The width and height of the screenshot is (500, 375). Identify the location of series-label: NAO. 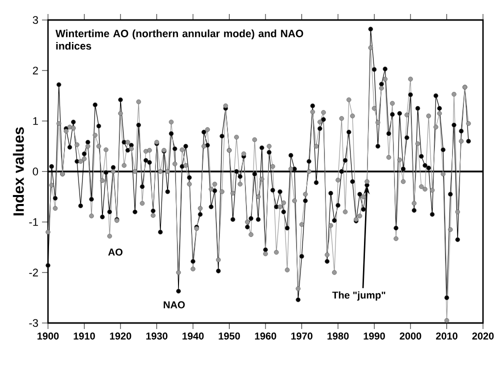
(174, 304).